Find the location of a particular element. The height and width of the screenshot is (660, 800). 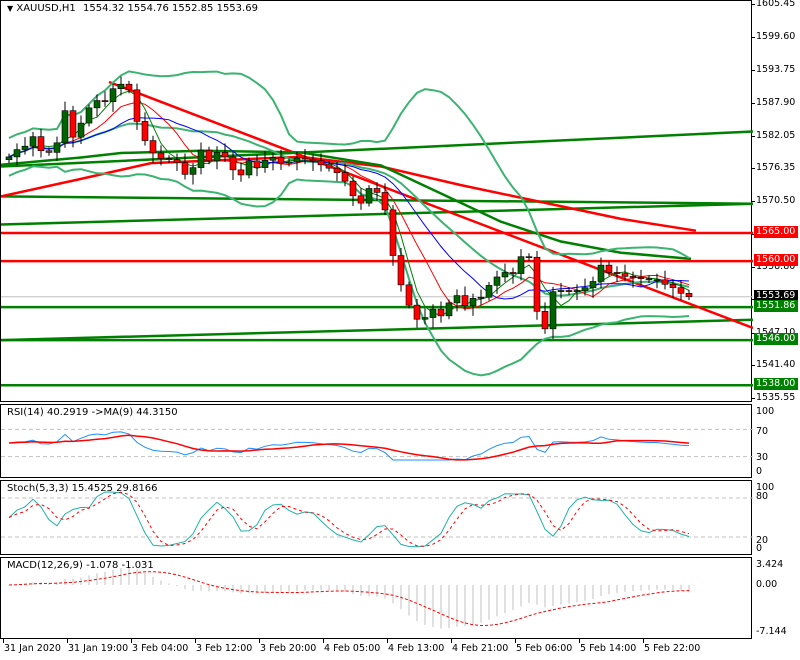

price-level-tag: 1538.00 is located at coordinates (776, 384).